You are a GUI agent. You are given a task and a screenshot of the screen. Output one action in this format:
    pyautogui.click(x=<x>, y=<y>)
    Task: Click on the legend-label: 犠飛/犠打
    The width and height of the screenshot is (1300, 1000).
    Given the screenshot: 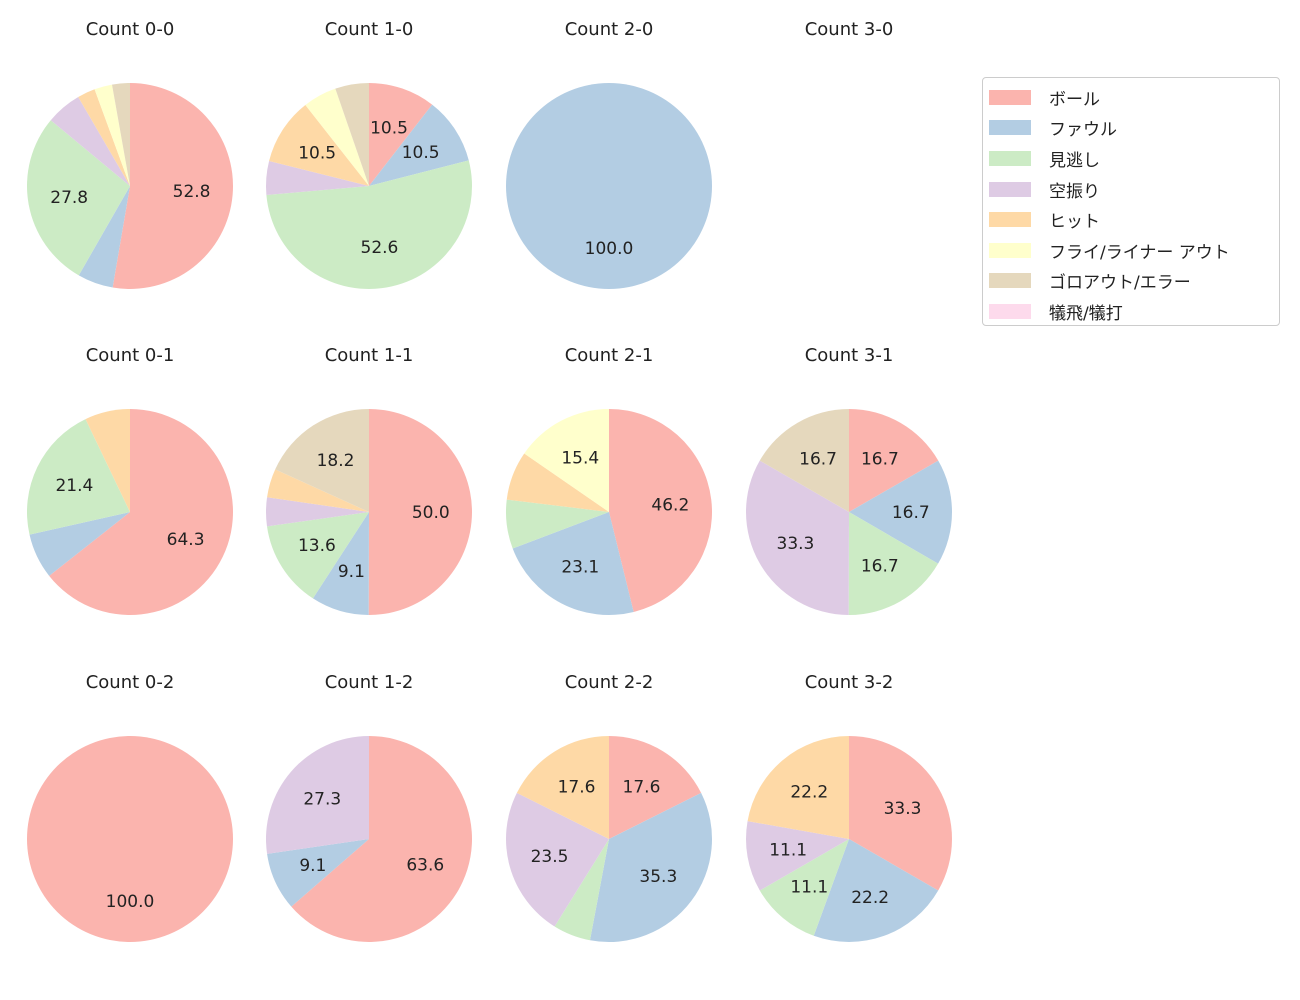 What is the action you would take?
    pyautogui.click(x=1086, y=313)
    